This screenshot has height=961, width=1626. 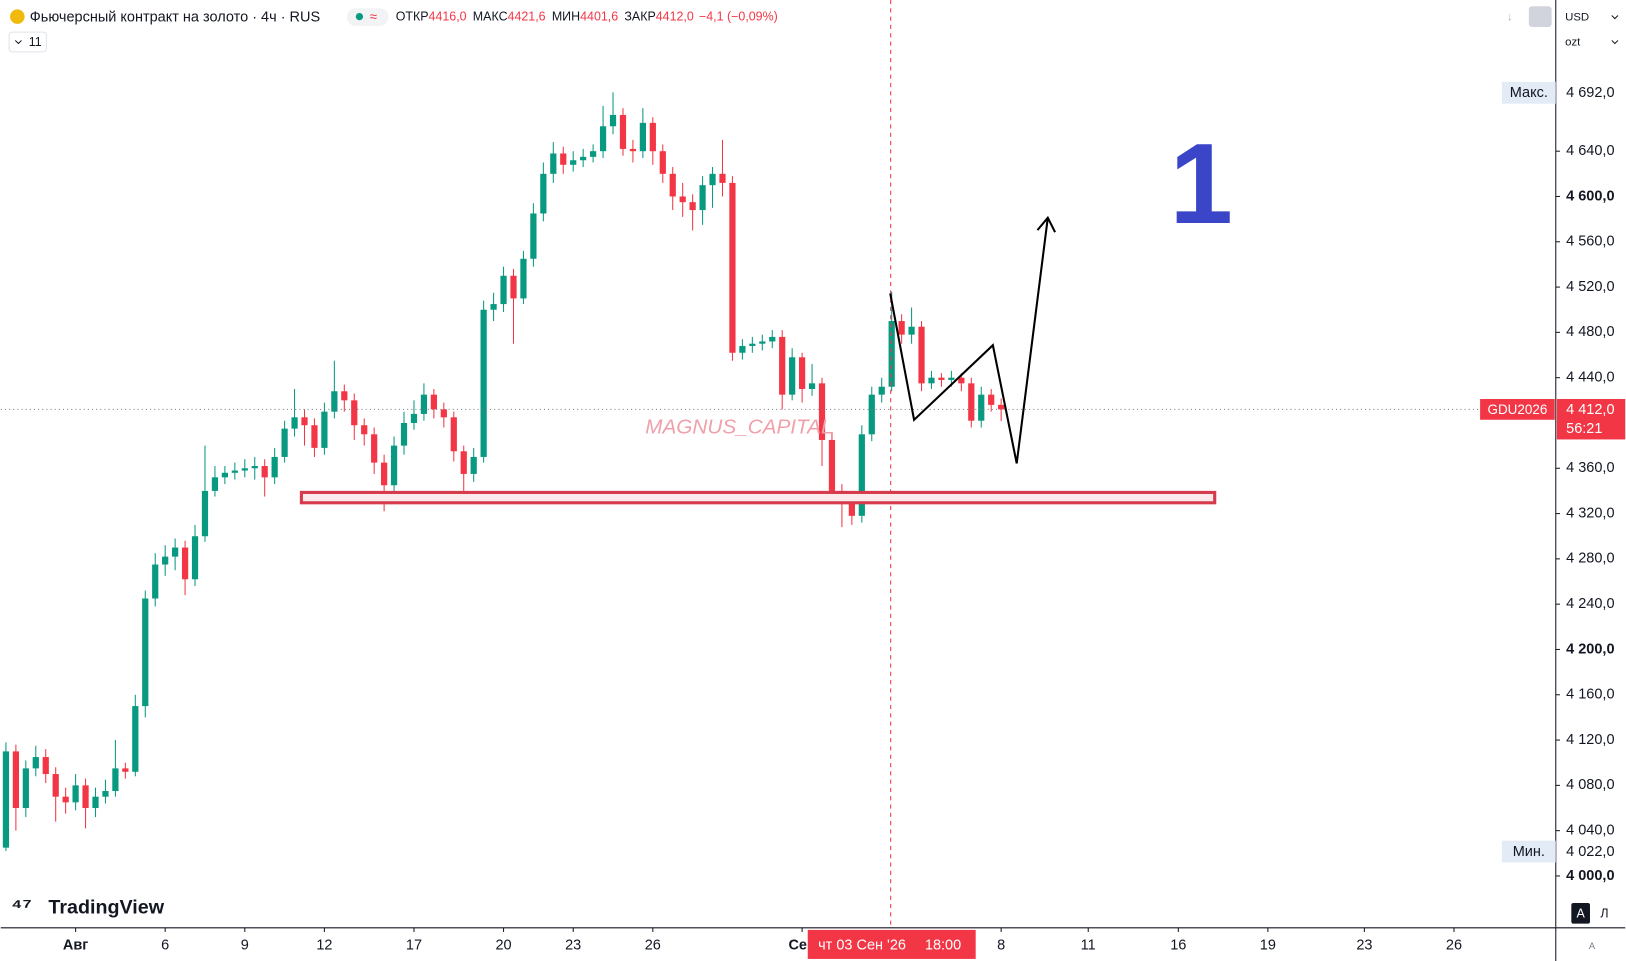 What do you see at coordinates (1590, 93) in the screenshot?
I see `max_price-label: 4 692,0` at bounding box center [1590, 93].